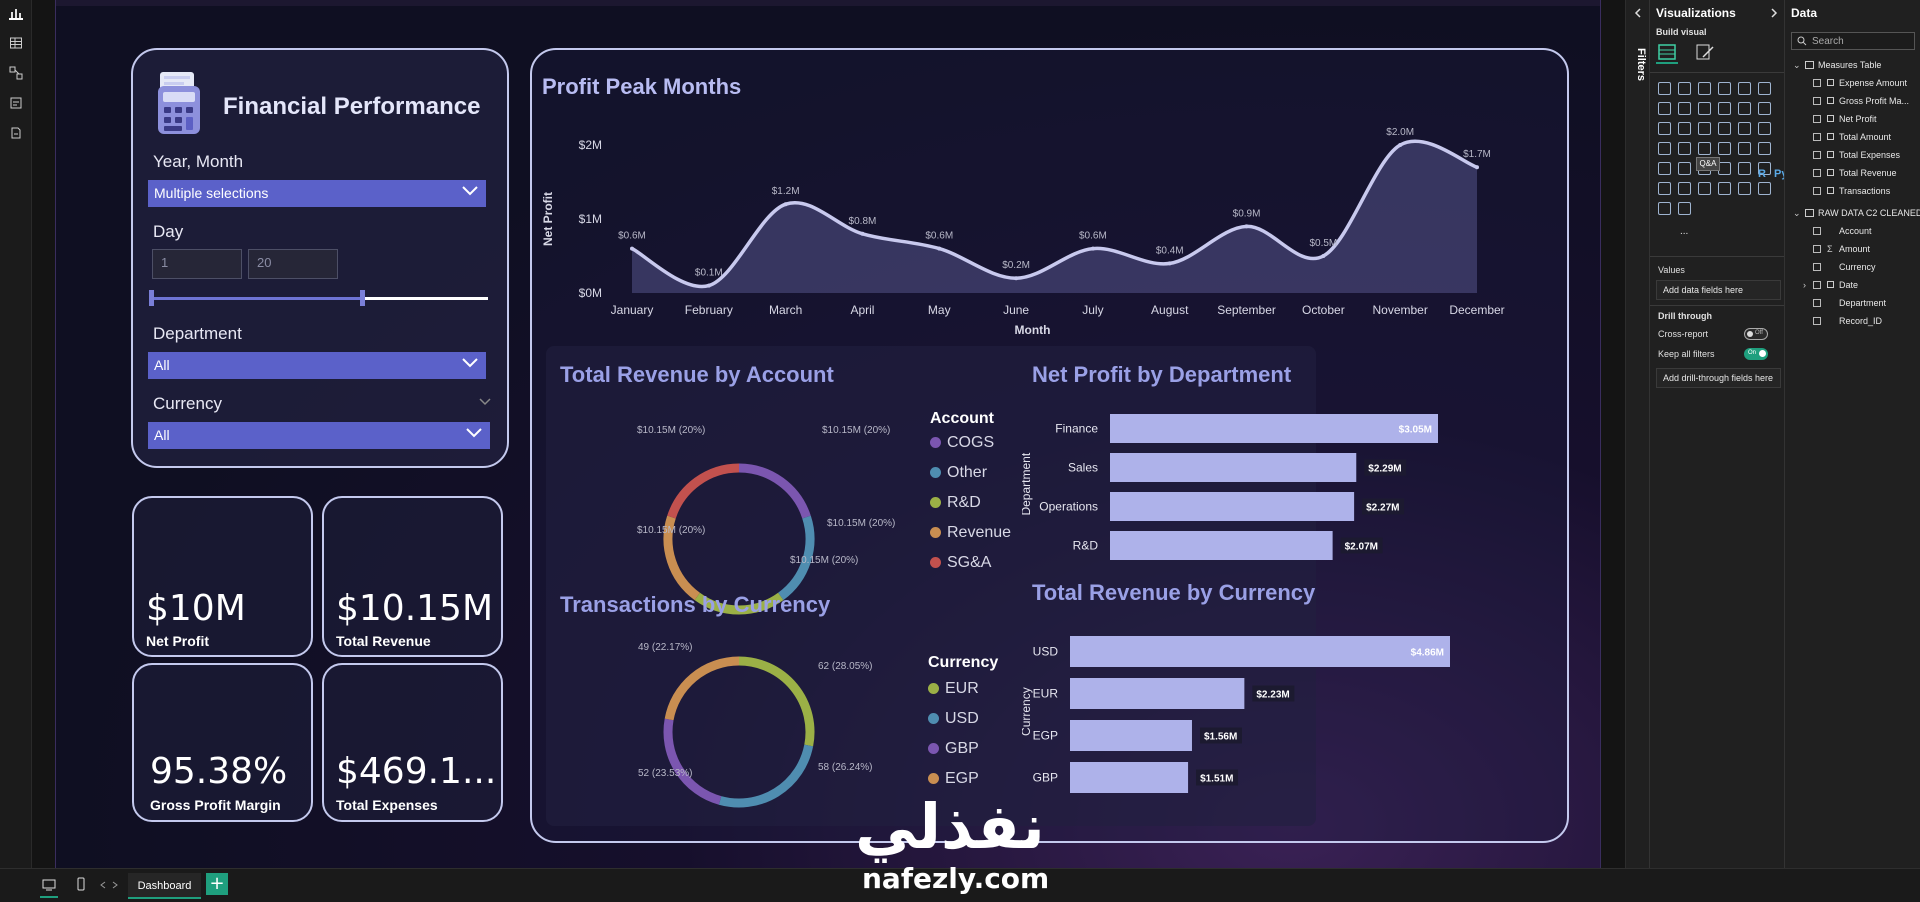  What do you see at coordinates (49, 885) in the screenshot?
I see `desktop-layout-icon` at bounding box center [49, 885].